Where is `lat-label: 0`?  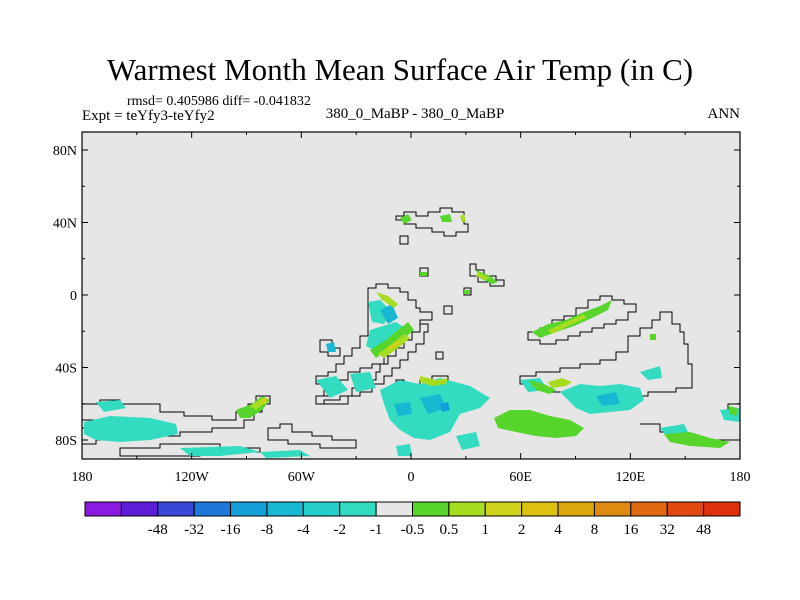 lat-label: 0 is located at coordinates (73, 296).